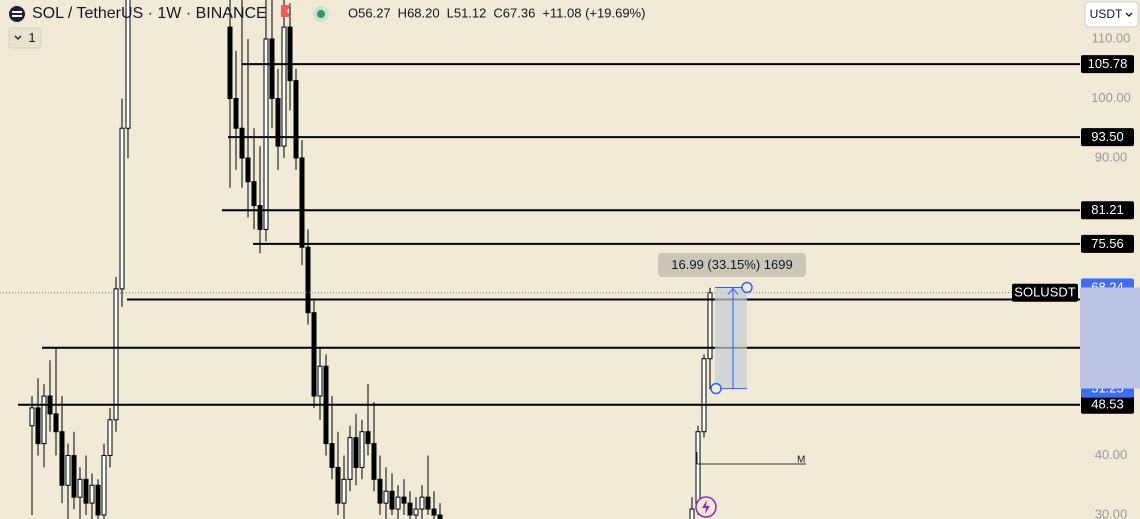 Image resolution: width=1140 pixels, height=519 pixels. I want to click on toggle-count: 1, so click(31, 37).